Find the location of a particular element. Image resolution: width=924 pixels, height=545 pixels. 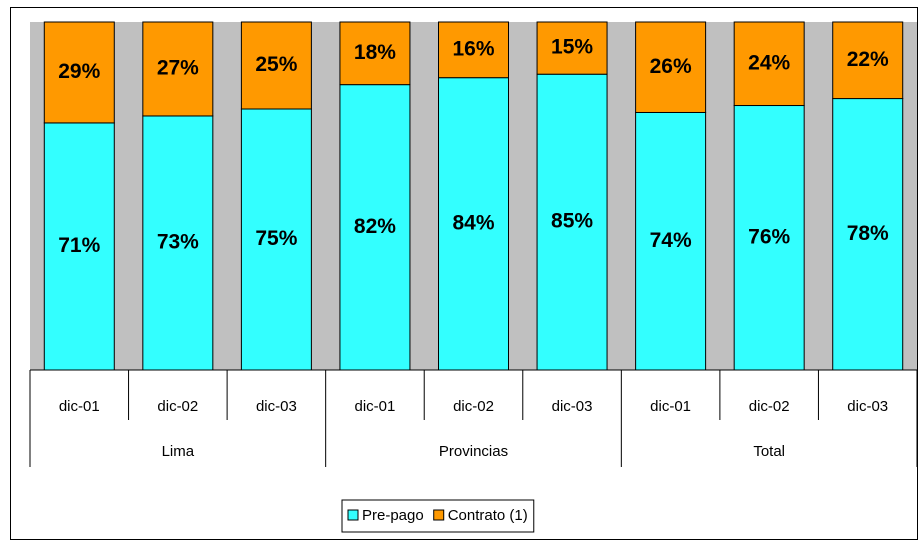

value-label: 25% is located at coordinates (276, 64).